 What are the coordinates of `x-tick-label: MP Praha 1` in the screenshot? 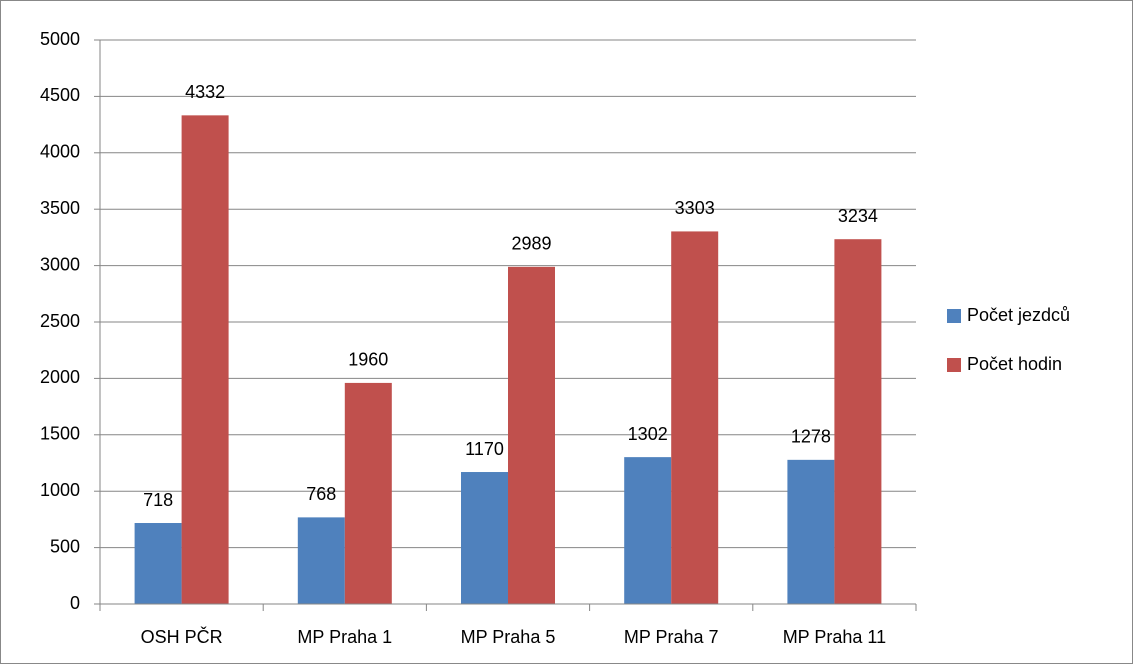 It's located at (344, 637).